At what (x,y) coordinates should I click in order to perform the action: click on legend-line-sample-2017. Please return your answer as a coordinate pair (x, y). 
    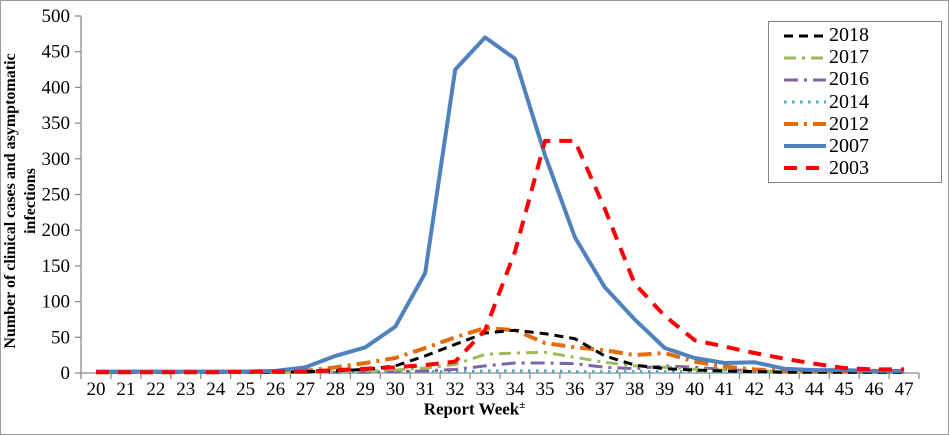
    Looking at the image, I should click on (805, 58).